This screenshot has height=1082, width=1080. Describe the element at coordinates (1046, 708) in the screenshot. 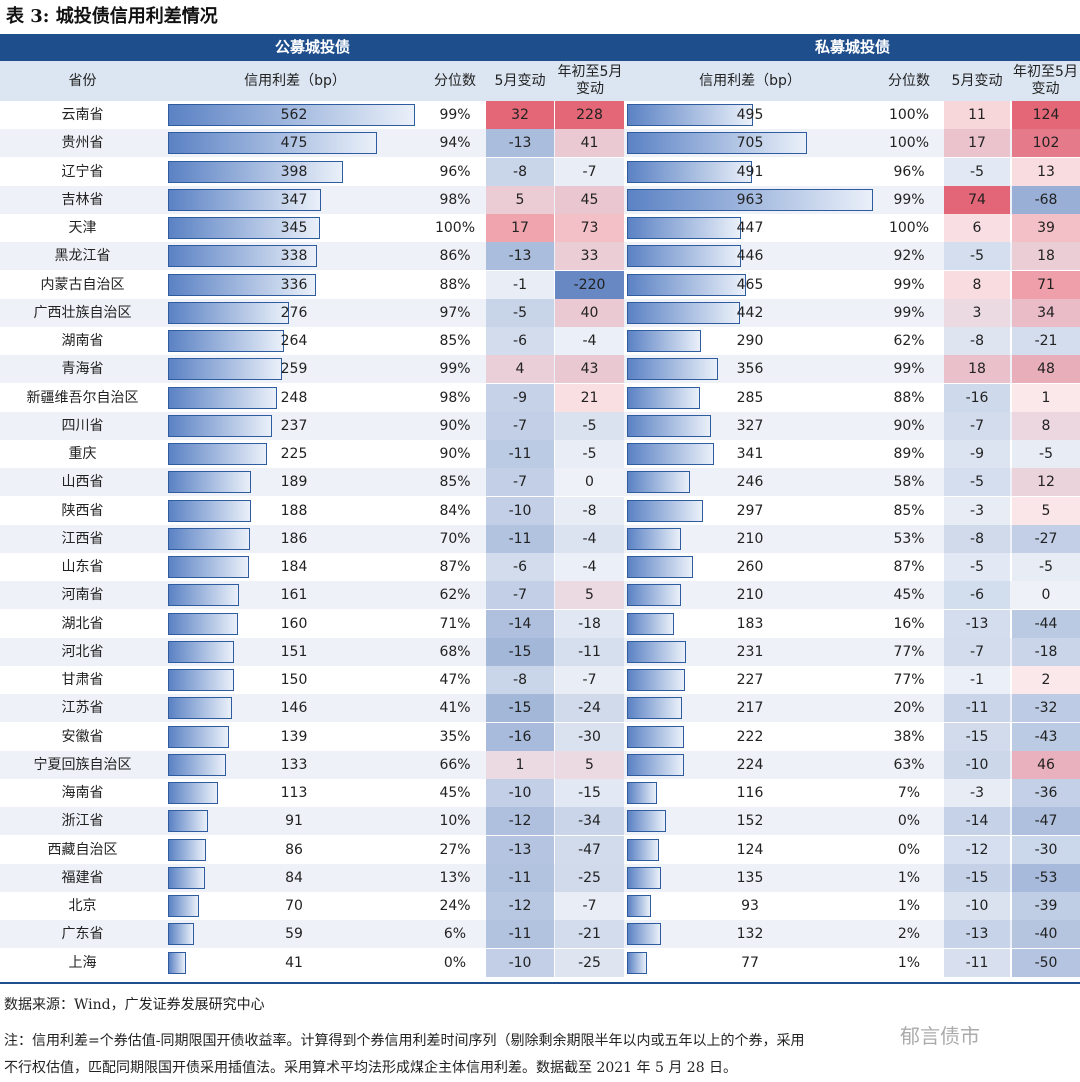

I see `pri-ytd-change-cell: -32` at that location.